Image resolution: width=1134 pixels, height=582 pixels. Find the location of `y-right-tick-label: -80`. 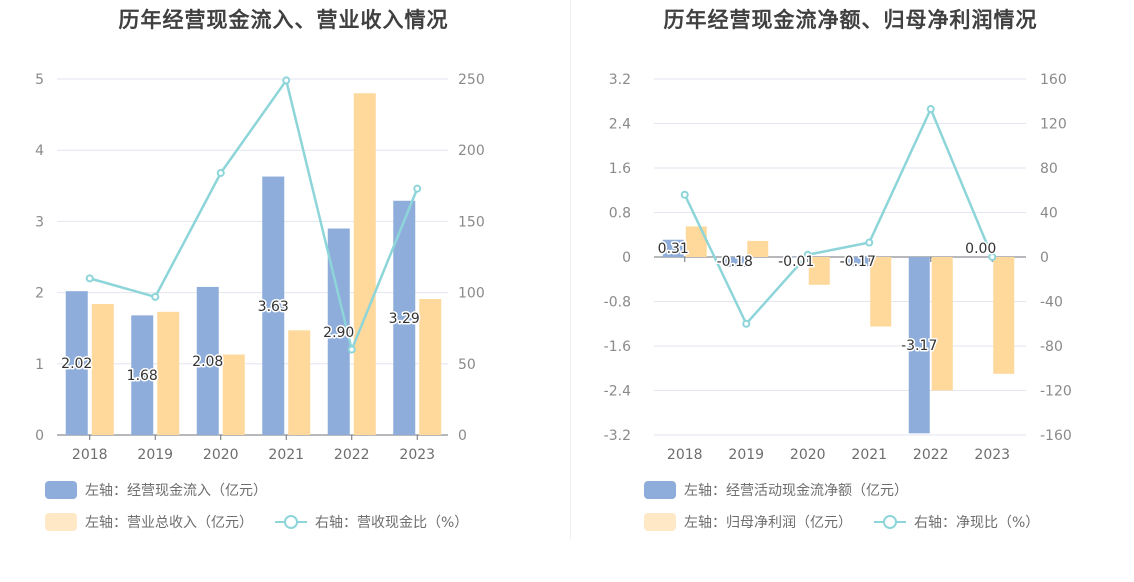

y-right-tick-label: -80 is located at coordinates (1051, 347).